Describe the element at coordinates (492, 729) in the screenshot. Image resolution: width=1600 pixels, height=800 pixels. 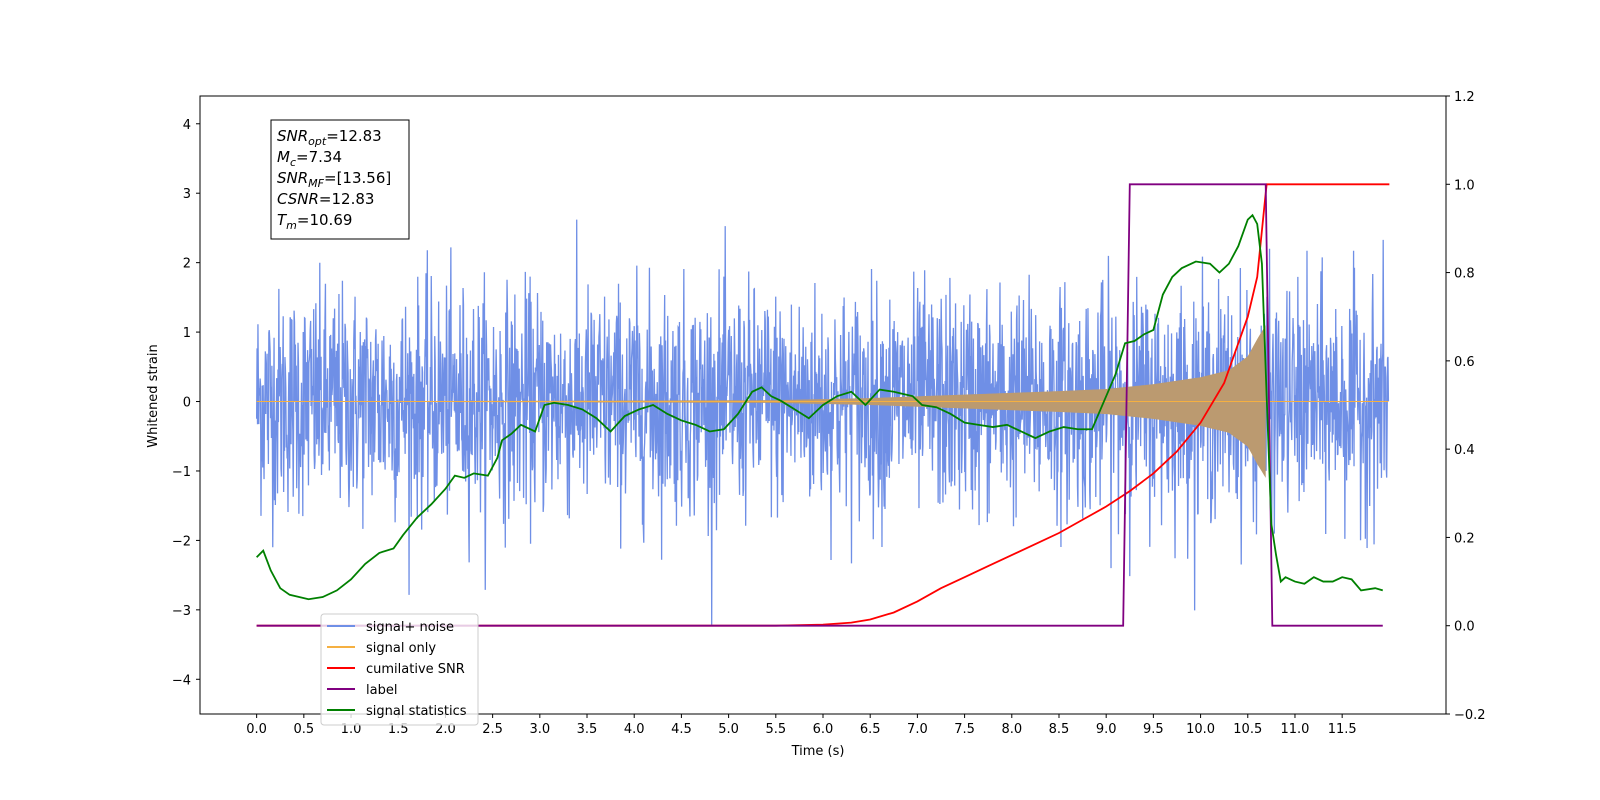
I see `x-tick-label: 2.5` at that location.